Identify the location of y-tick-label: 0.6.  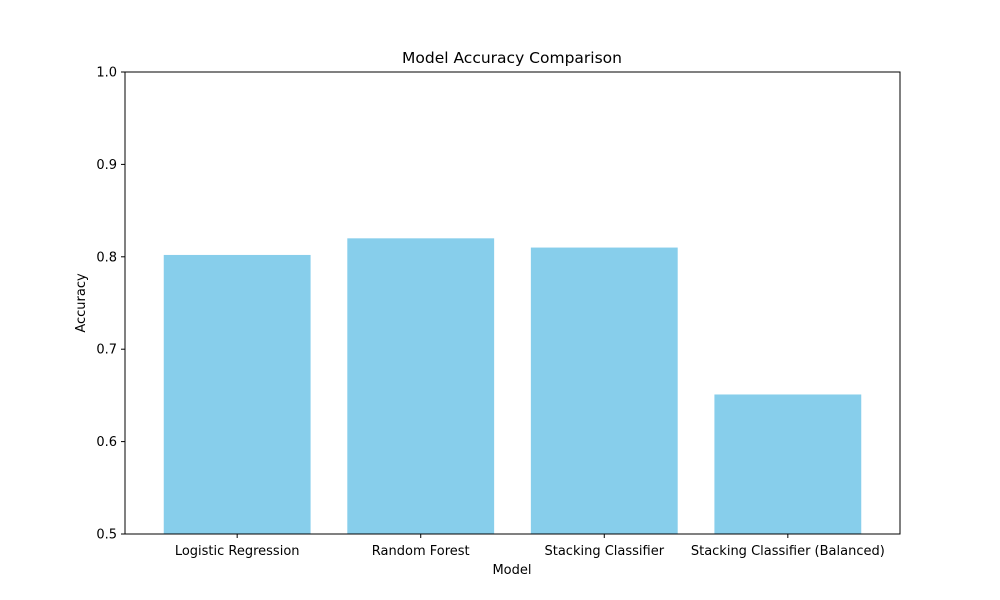
(106, 442).